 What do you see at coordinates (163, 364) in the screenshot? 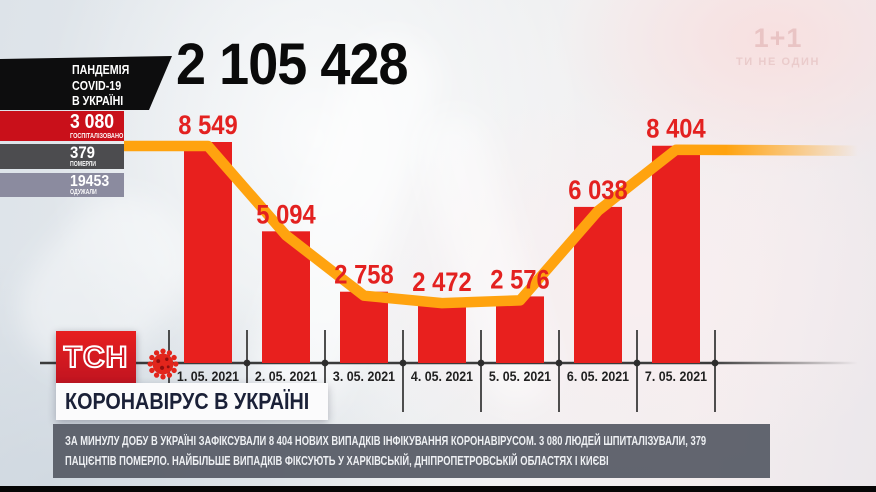
I see `coronavirus-icon` at bounding box center [163, 364].